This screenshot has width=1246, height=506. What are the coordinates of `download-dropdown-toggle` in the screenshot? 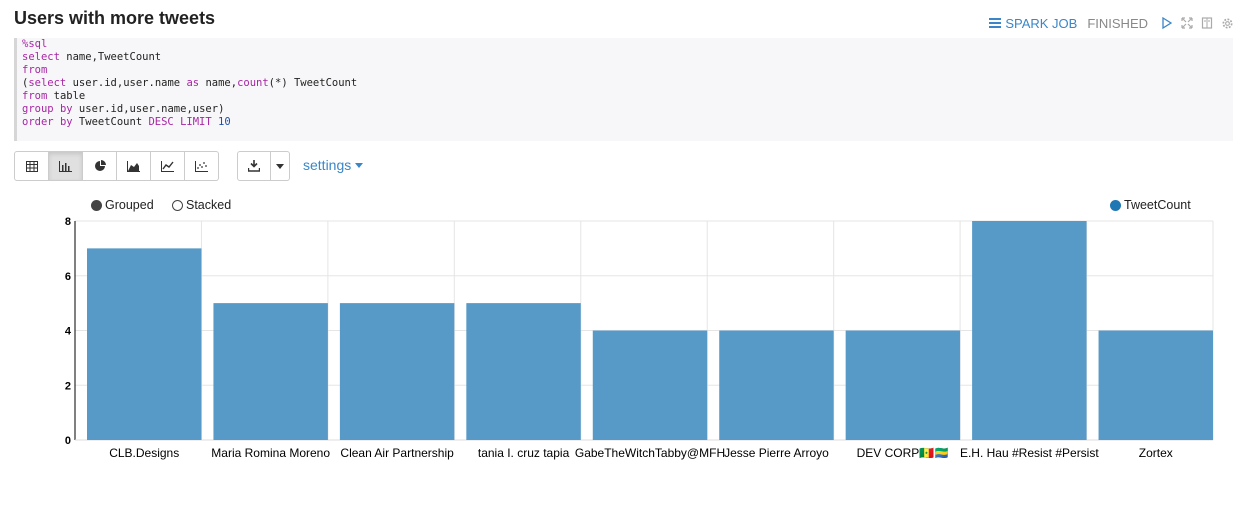 It's located at (280, 166).